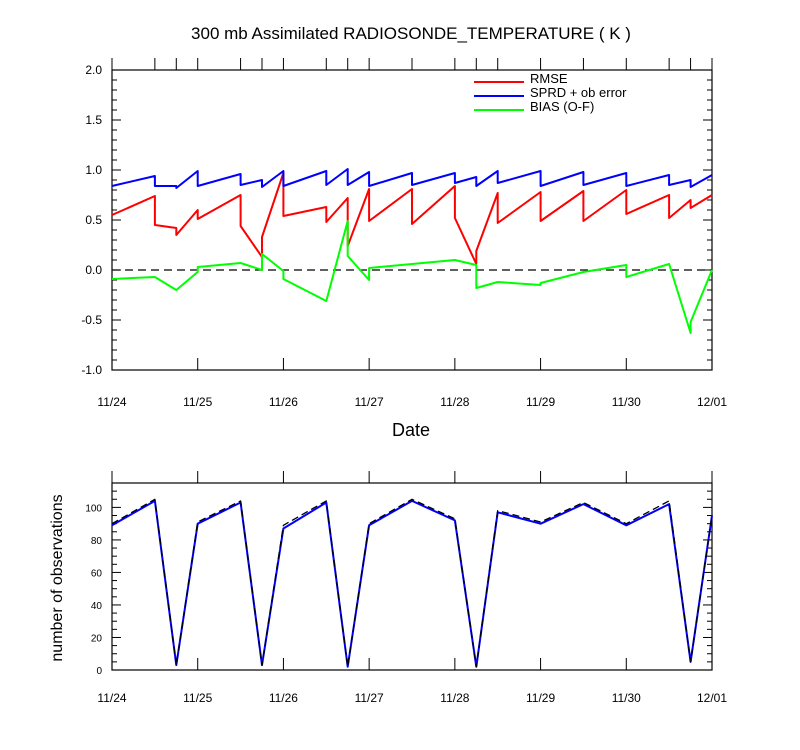 This screenshot has height=750, width=800. Describe the element at coordinates (97, 606) in the screenshot. I see `y-tick-label: 40` at that location.